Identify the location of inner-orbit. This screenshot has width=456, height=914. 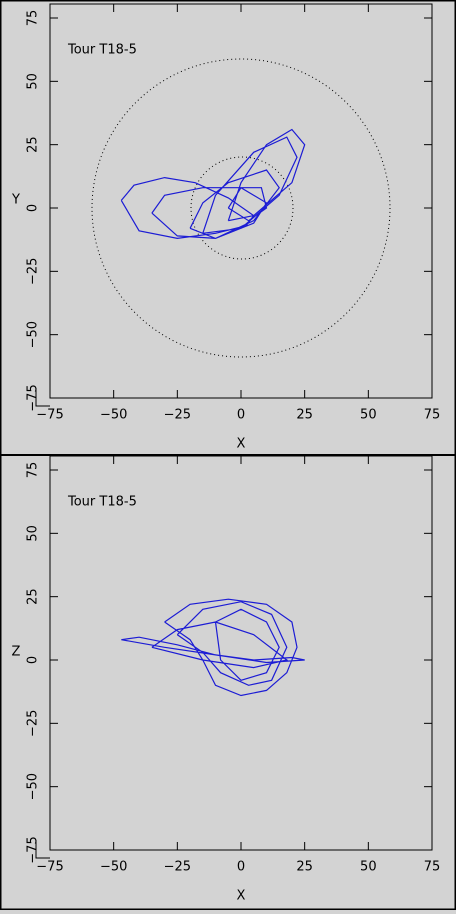
(242, 208).